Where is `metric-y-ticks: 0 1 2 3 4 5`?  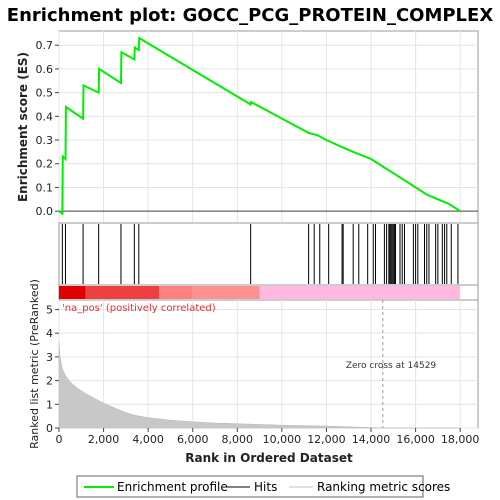 metric-y-ticks: 0 1 2 3 4 5 is located at coordinates (52, 369).